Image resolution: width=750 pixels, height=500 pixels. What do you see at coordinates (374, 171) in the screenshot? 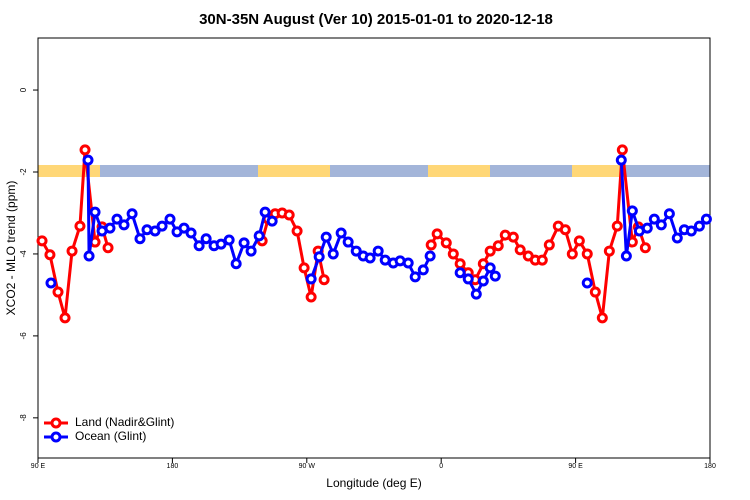
I see `ocean-band` at bounding box center [374, 171].